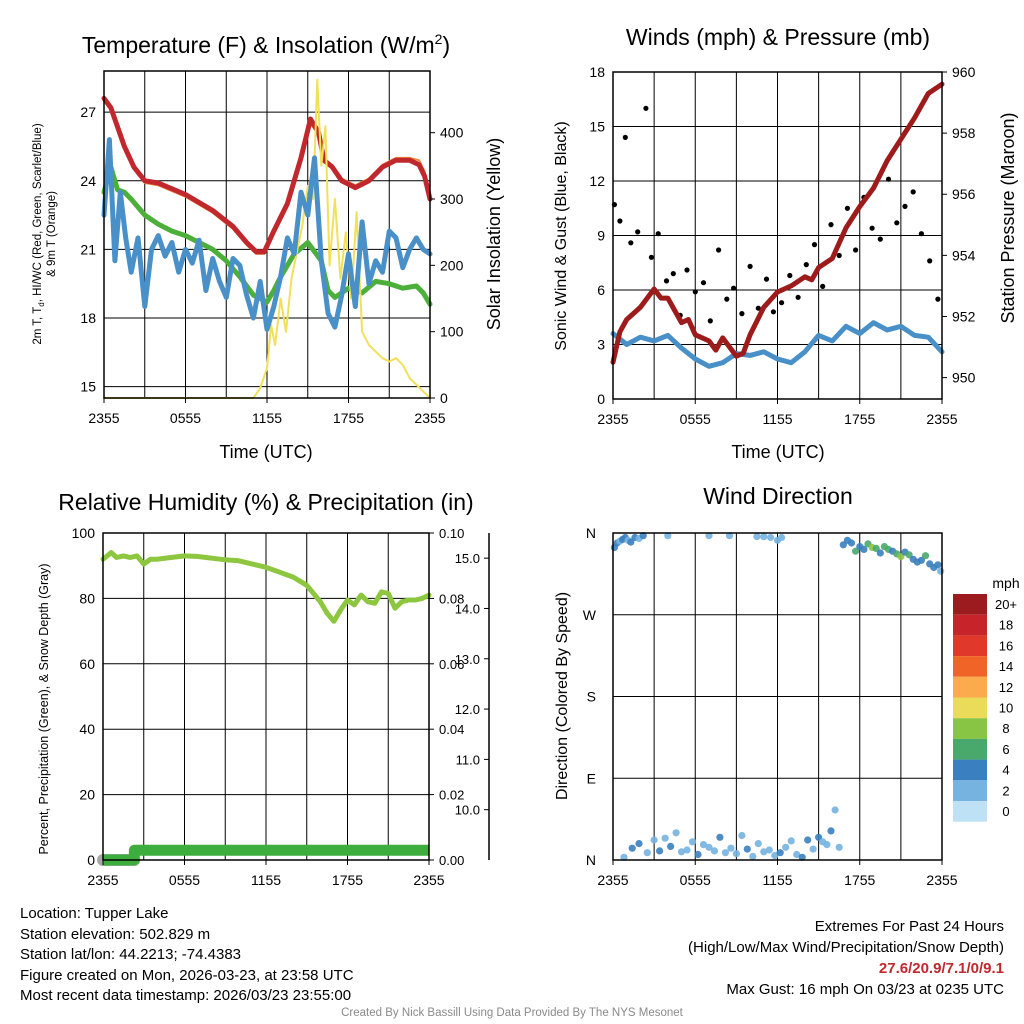  I want to click on speed-legend-label: 16, so click(1006, 645).